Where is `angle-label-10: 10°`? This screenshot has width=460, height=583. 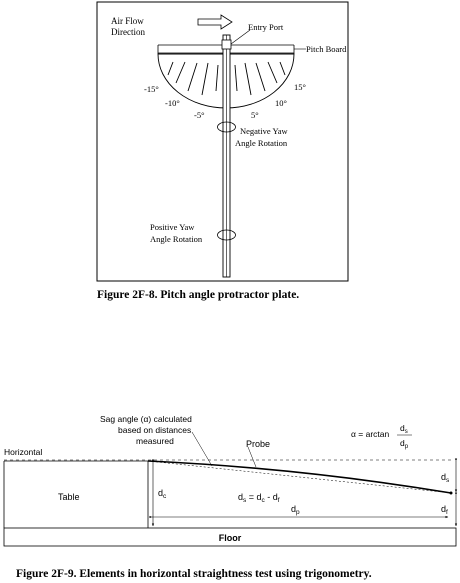
angle-label-10: 10° is located at coordinates (281, 103).